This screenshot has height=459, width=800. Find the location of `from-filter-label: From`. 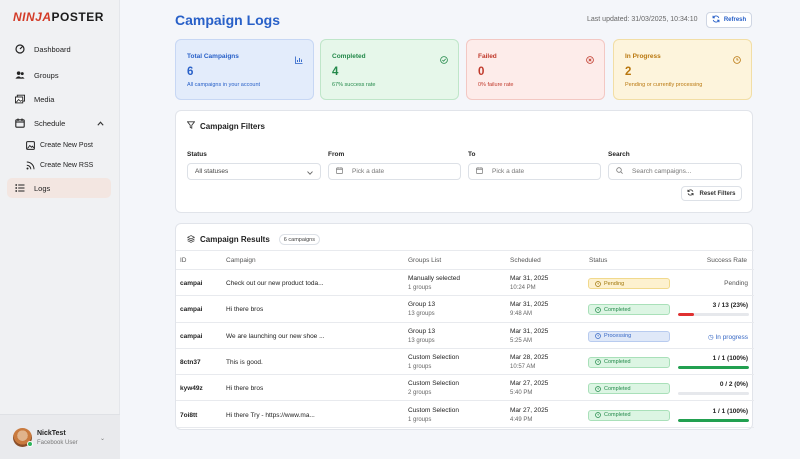

from-filter-label: From is located at coordinates (336, 154).